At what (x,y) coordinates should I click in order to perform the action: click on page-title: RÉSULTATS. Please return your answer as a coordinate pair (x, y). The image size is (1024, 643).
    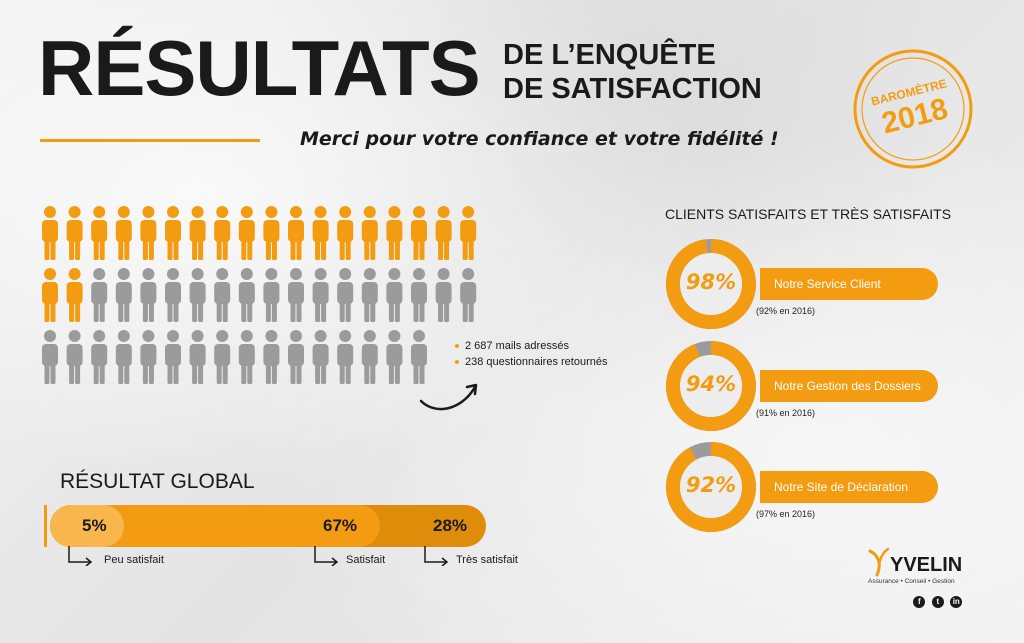
    Looking at the image, I should click on (259, 68).